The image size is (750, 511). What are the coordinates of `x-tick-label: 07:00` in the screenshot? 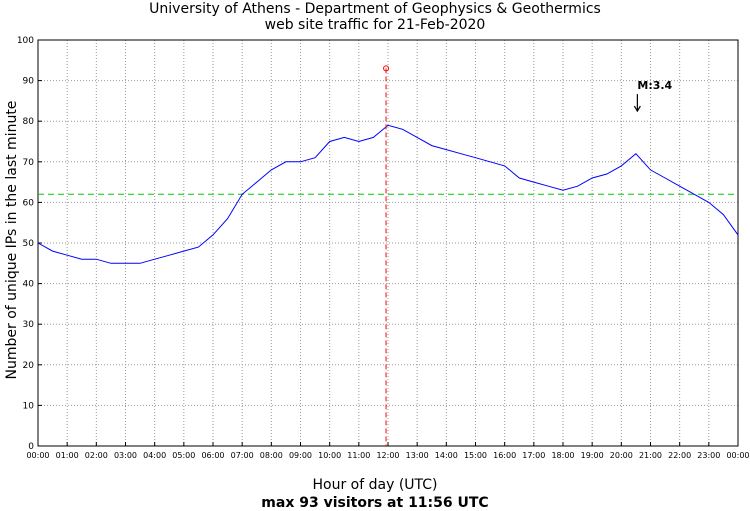 It's located at (242, 455).